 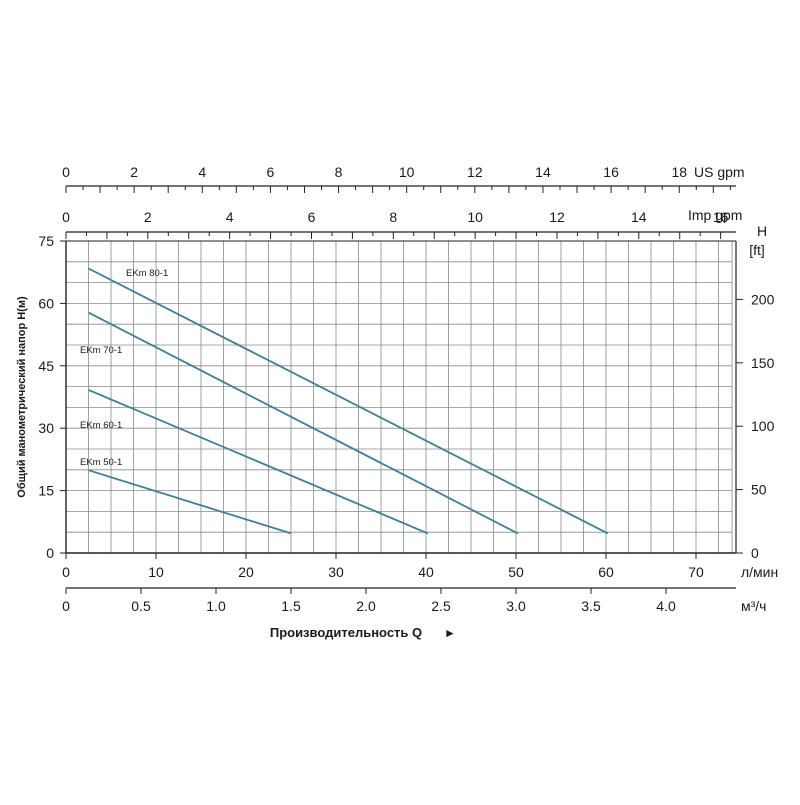 What do you see at coordinates (606, 572) in the screenshot?
I see `x-tick-label-lmin: 60` at bounding box center [606, 572].